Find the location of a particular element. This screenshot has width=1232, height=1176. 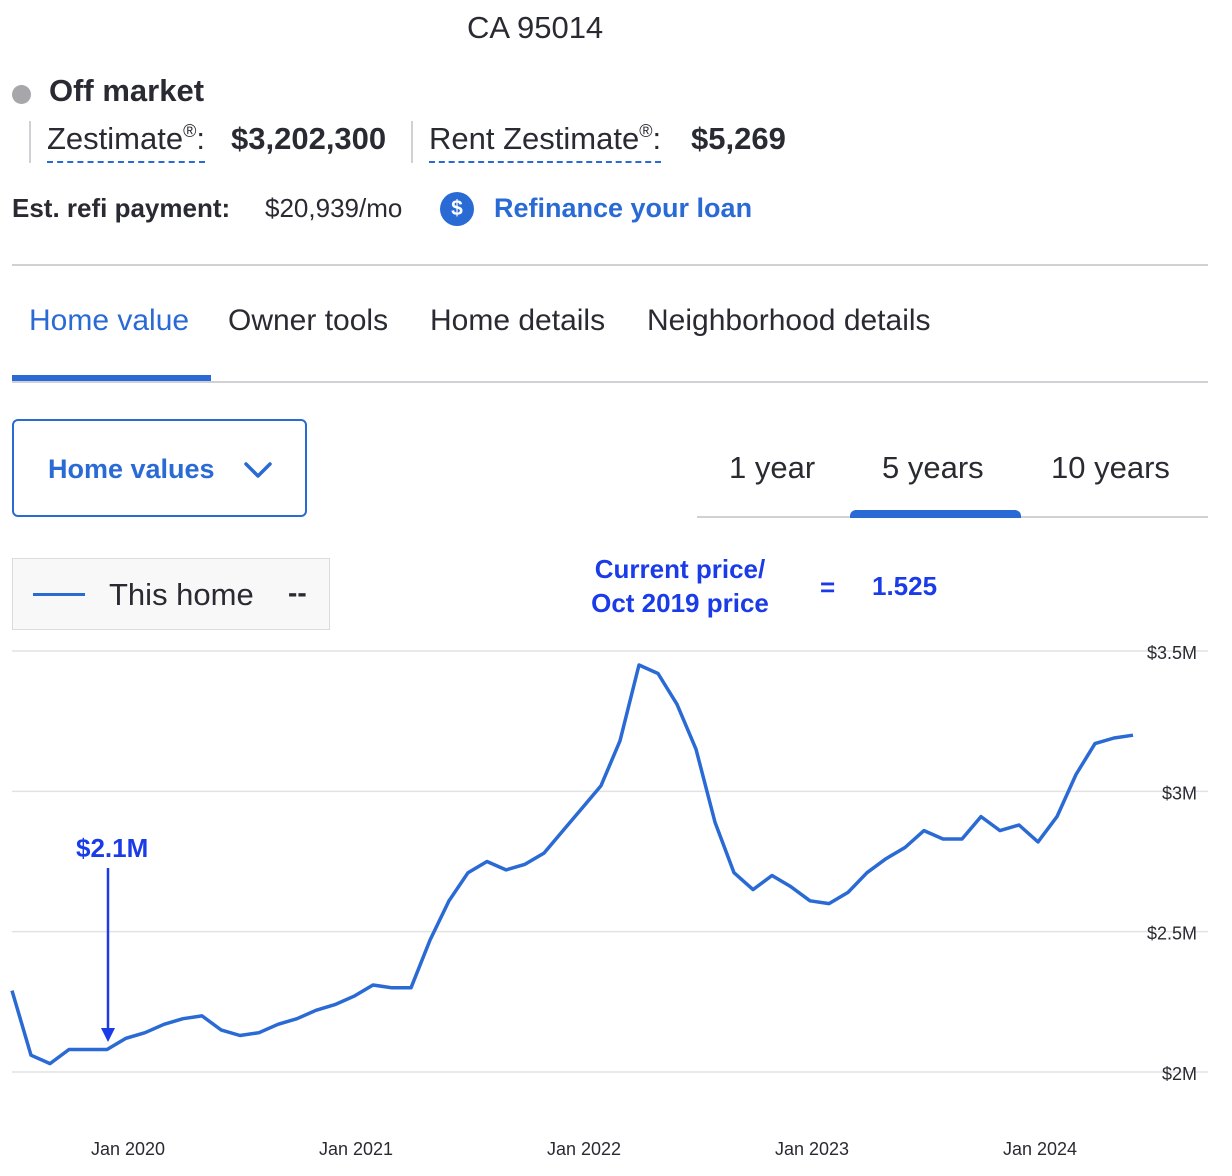

legend-line-swatch is located at coordinates (59, 594).